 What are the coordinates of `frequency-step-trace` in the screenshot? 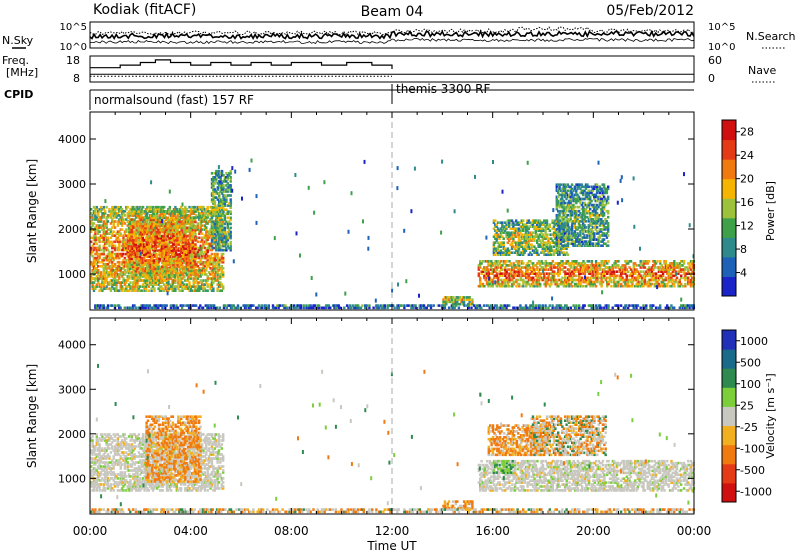 It's located at (241, 64).